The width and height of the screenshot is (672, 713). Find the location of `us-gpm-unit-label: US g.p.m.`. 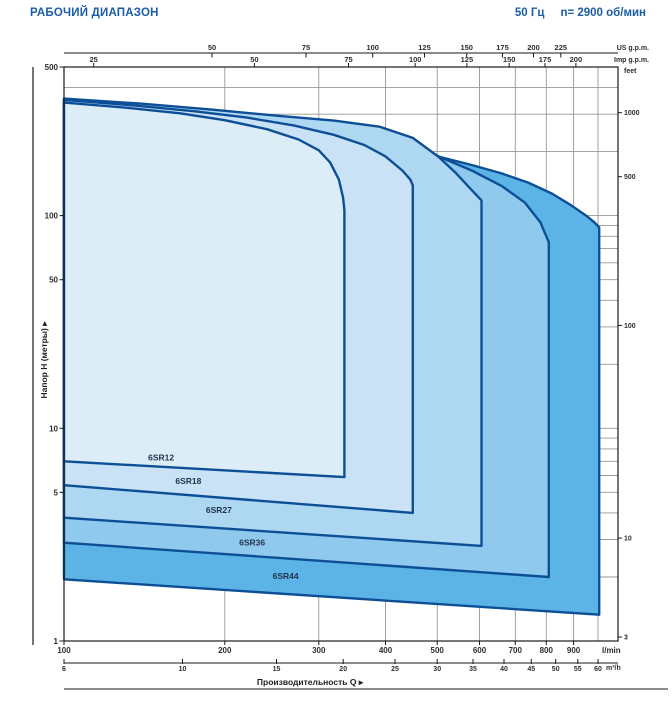

us-gpm-unit-label: US g.p.m. is located at coordinates (633, 48).